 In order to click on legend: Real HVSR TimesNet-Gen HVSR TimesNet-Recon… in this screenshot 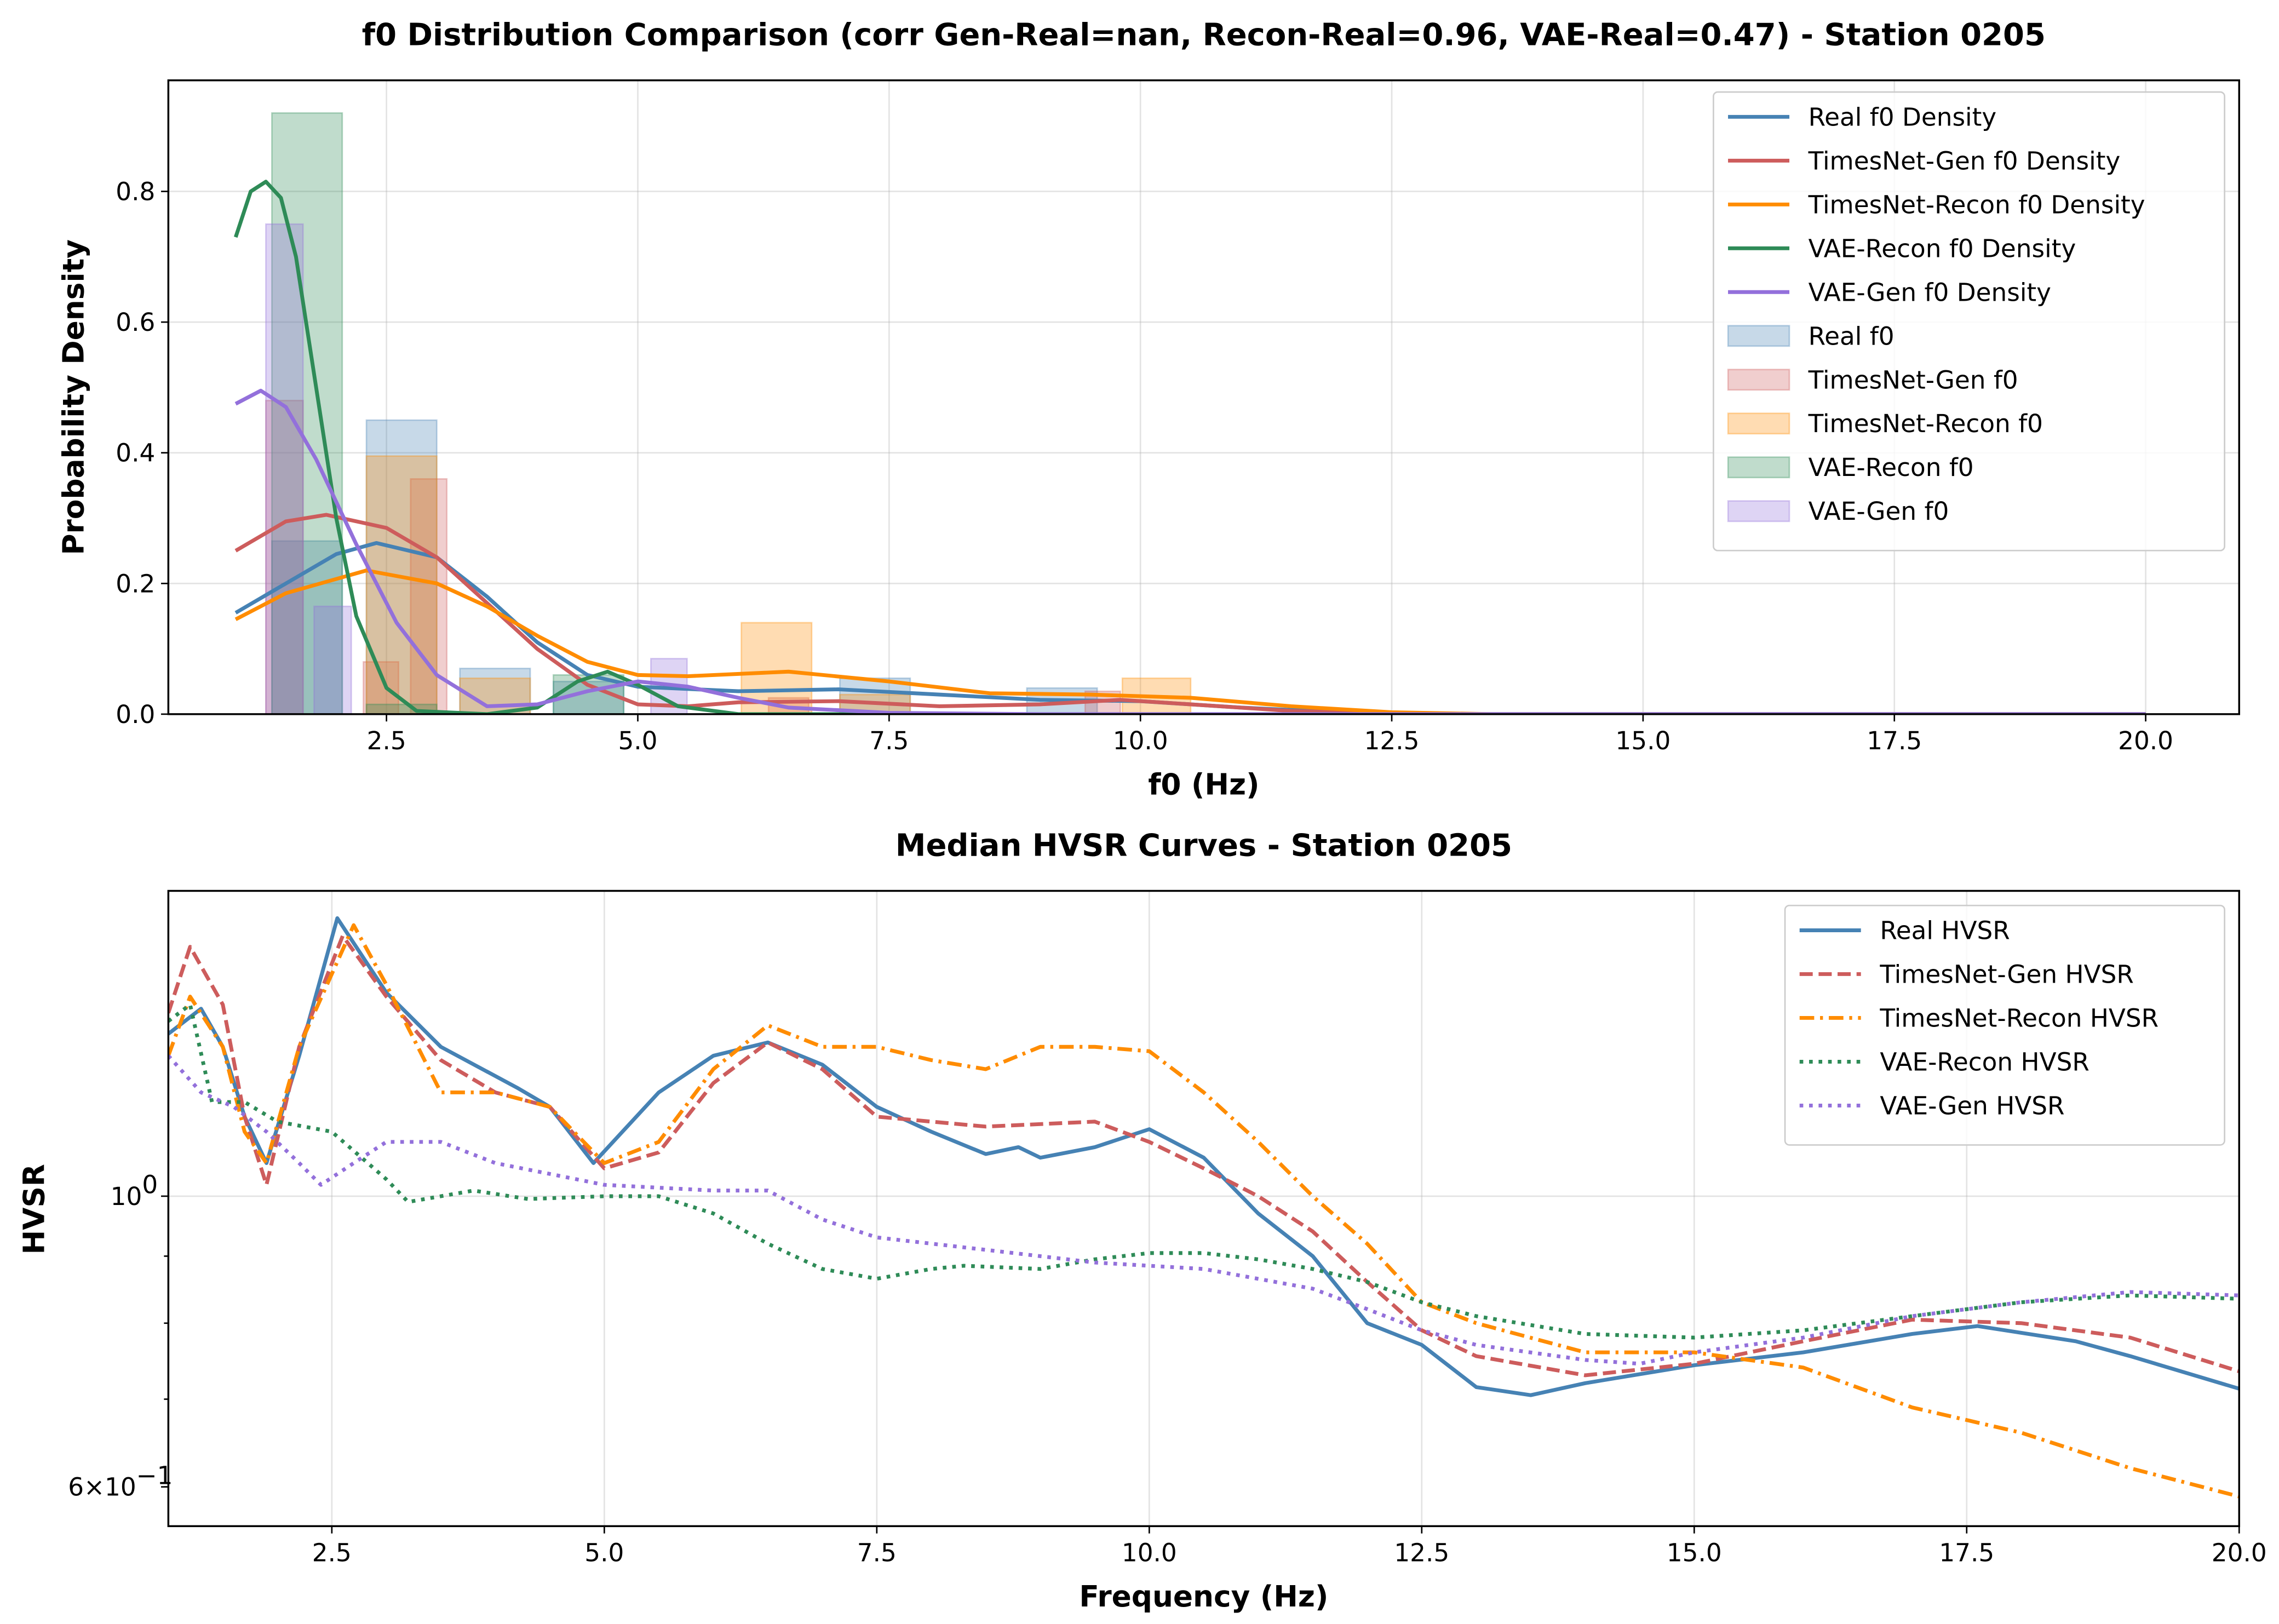, I will do `click(2004, 1025)`.